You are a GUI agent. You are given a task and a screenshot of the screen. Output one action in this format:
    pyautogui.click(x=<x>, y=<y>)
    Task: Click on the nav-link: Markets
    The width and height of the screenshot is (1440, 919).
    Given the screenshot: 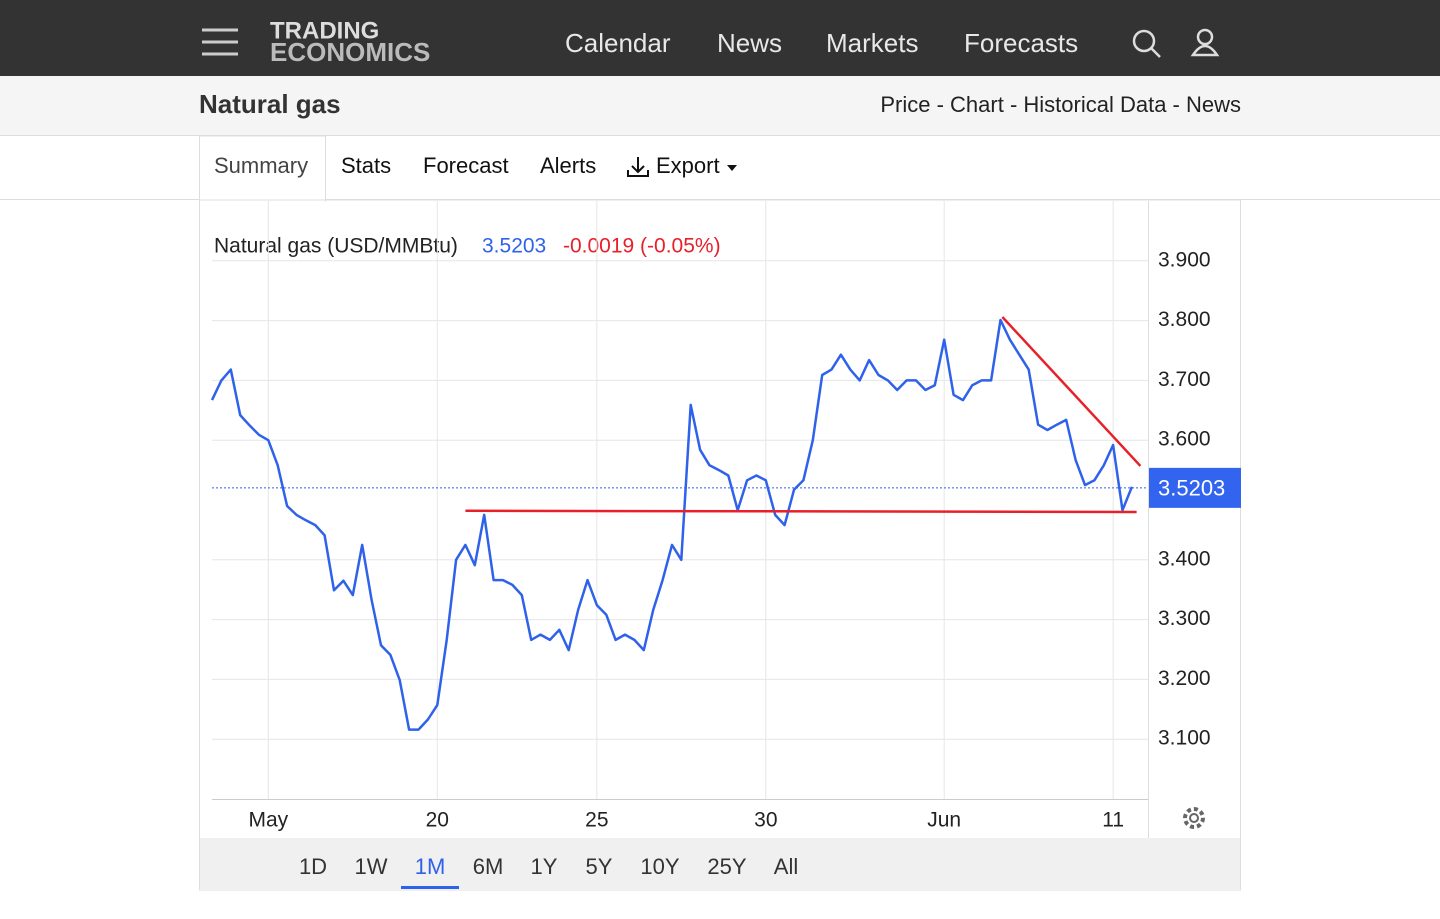 What is the action you would take?
    pyautogui.click(x=872, y=43)
    